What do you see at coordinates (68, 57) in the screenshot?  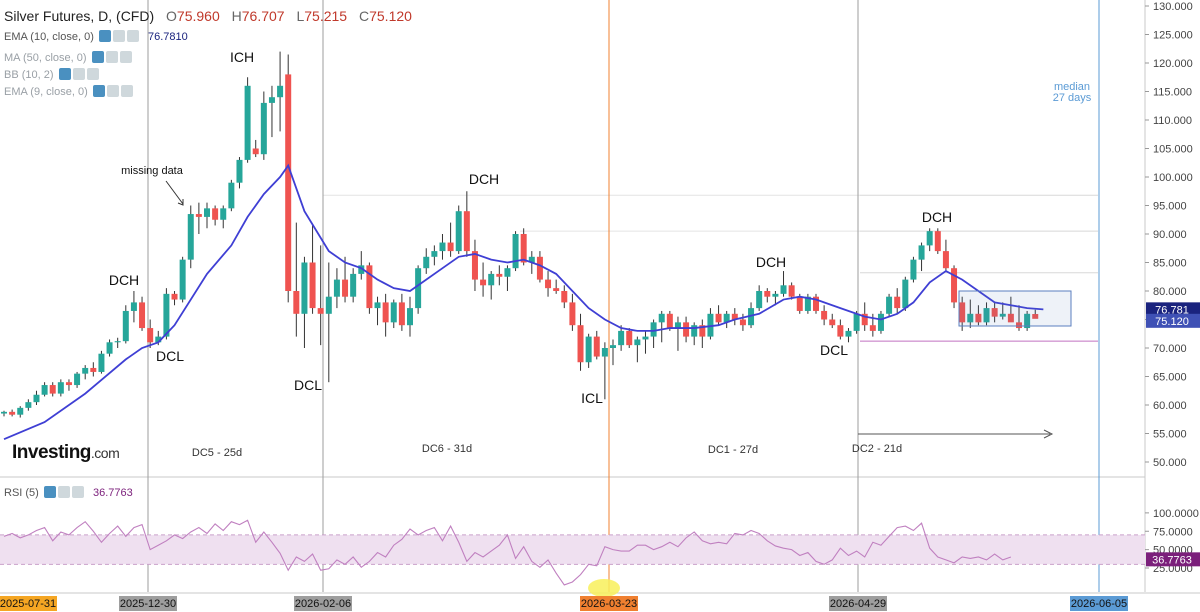 I see `indicator-ma50: MA (50, close, 0)` at bounding box center [68, 57].